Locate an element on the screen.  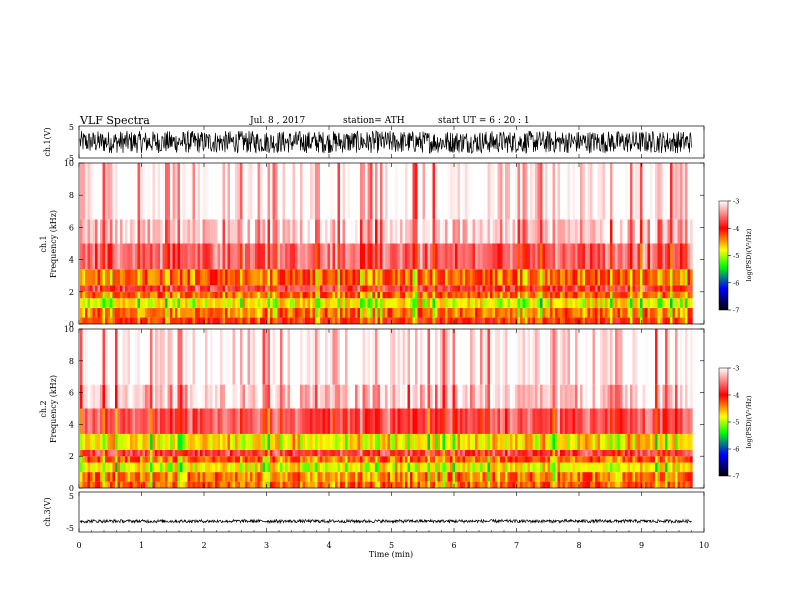
ch3-ytick-label: 5 is located at coordinates (71, 496).